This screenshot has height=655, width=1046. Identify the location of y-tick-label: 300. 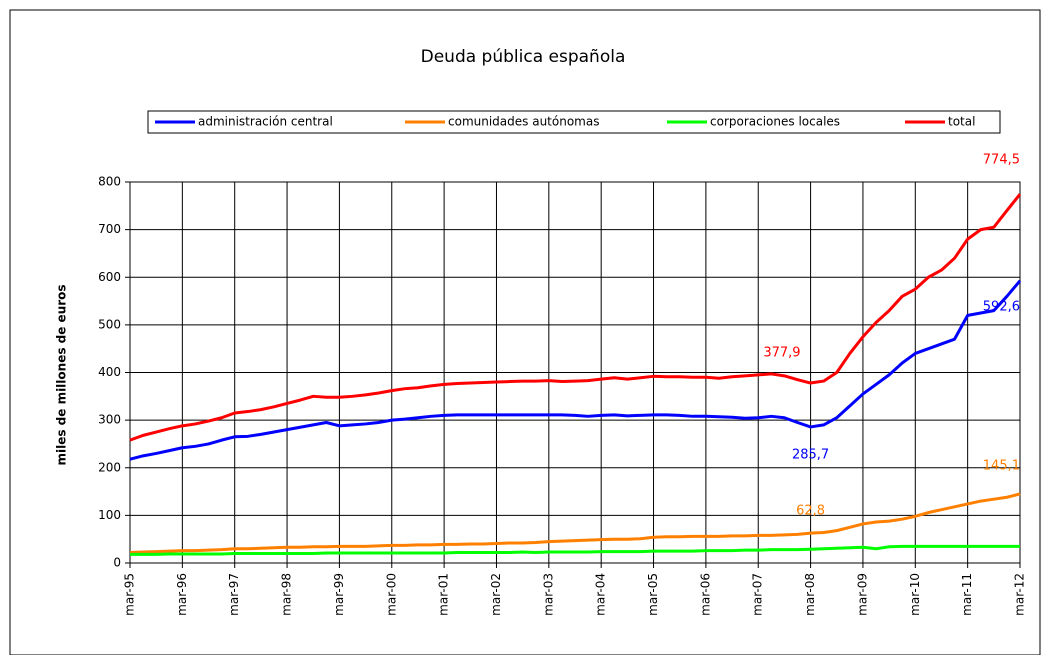
(109, 420).